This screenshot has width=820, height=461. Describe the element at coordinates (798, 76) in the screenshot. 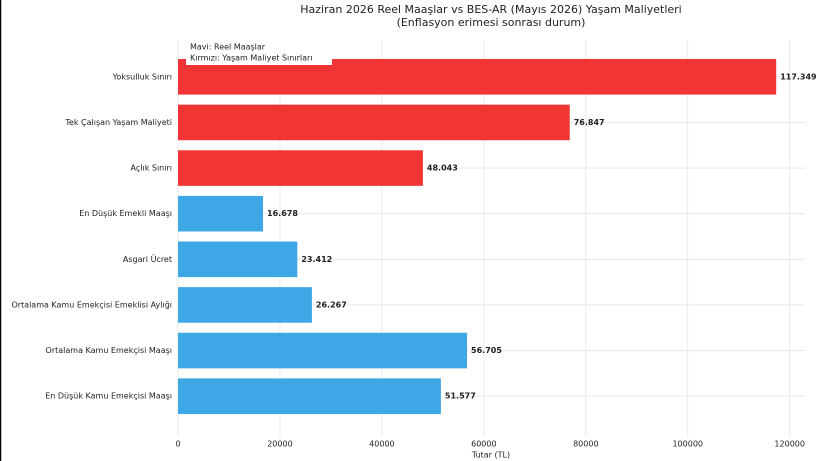

I see `value-label: 117.349` at that location.